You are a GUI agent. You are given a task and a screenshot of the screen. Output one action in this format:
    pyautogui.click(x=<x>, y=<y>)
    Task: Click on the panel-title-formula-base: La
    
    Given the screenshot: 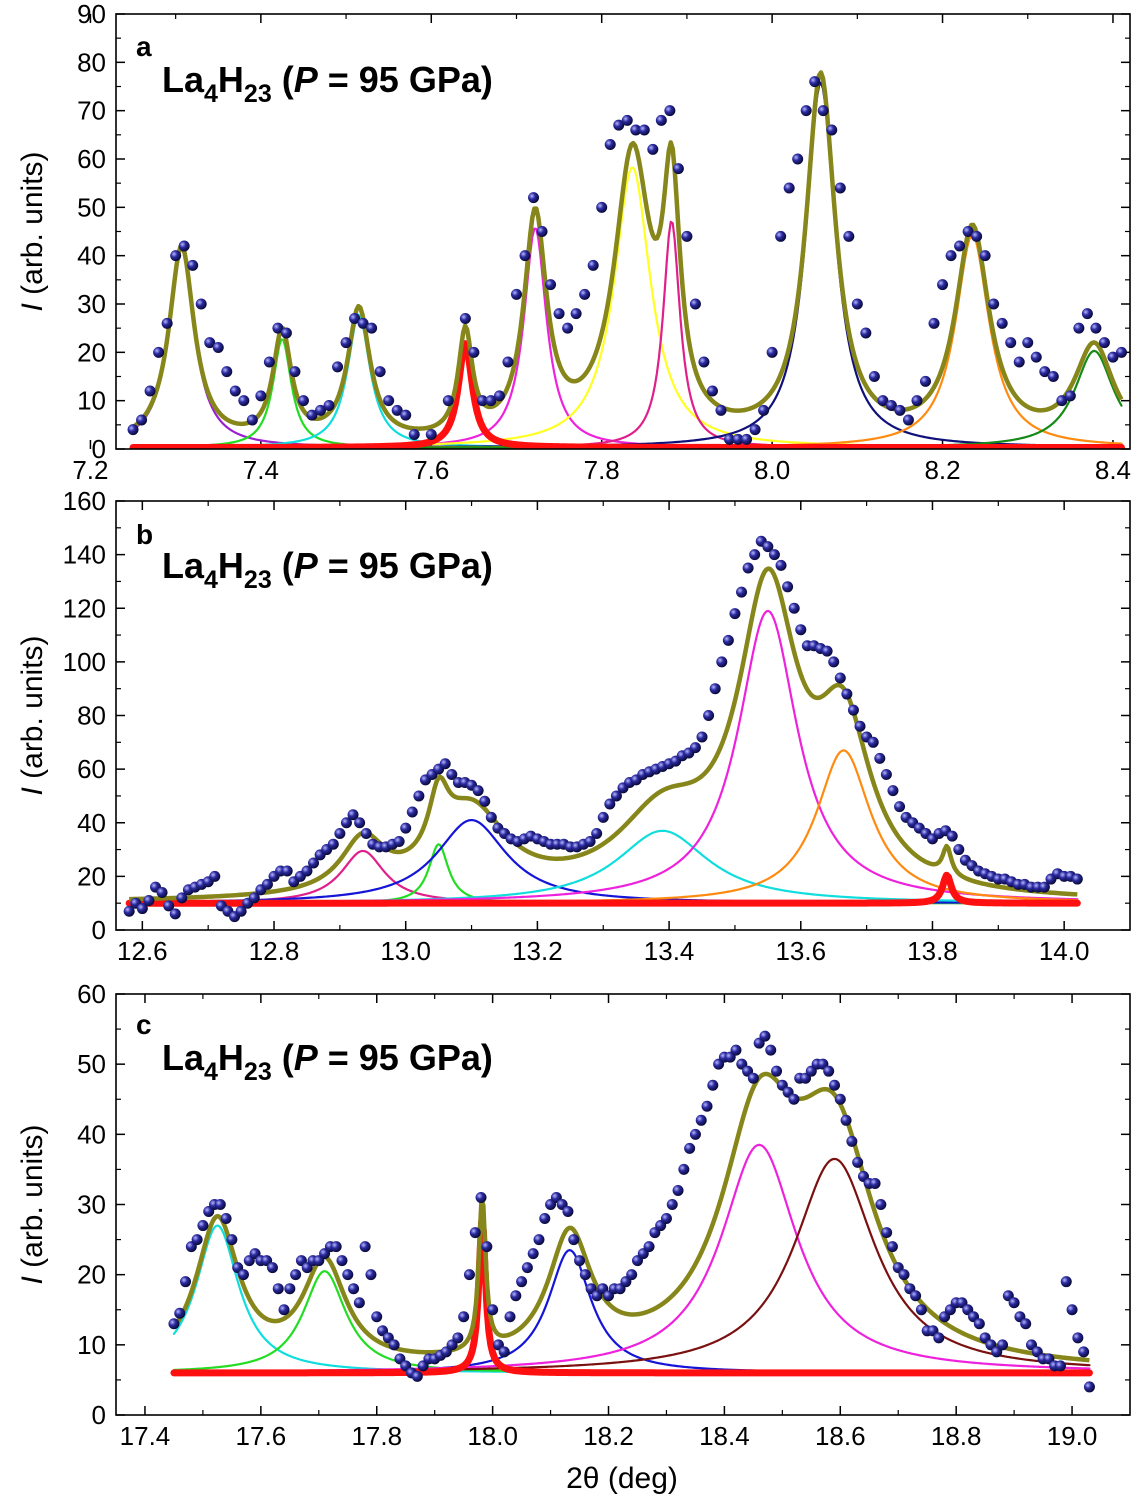 What is the action you would take?
    pyautogui.click(x=183, y=565)
    